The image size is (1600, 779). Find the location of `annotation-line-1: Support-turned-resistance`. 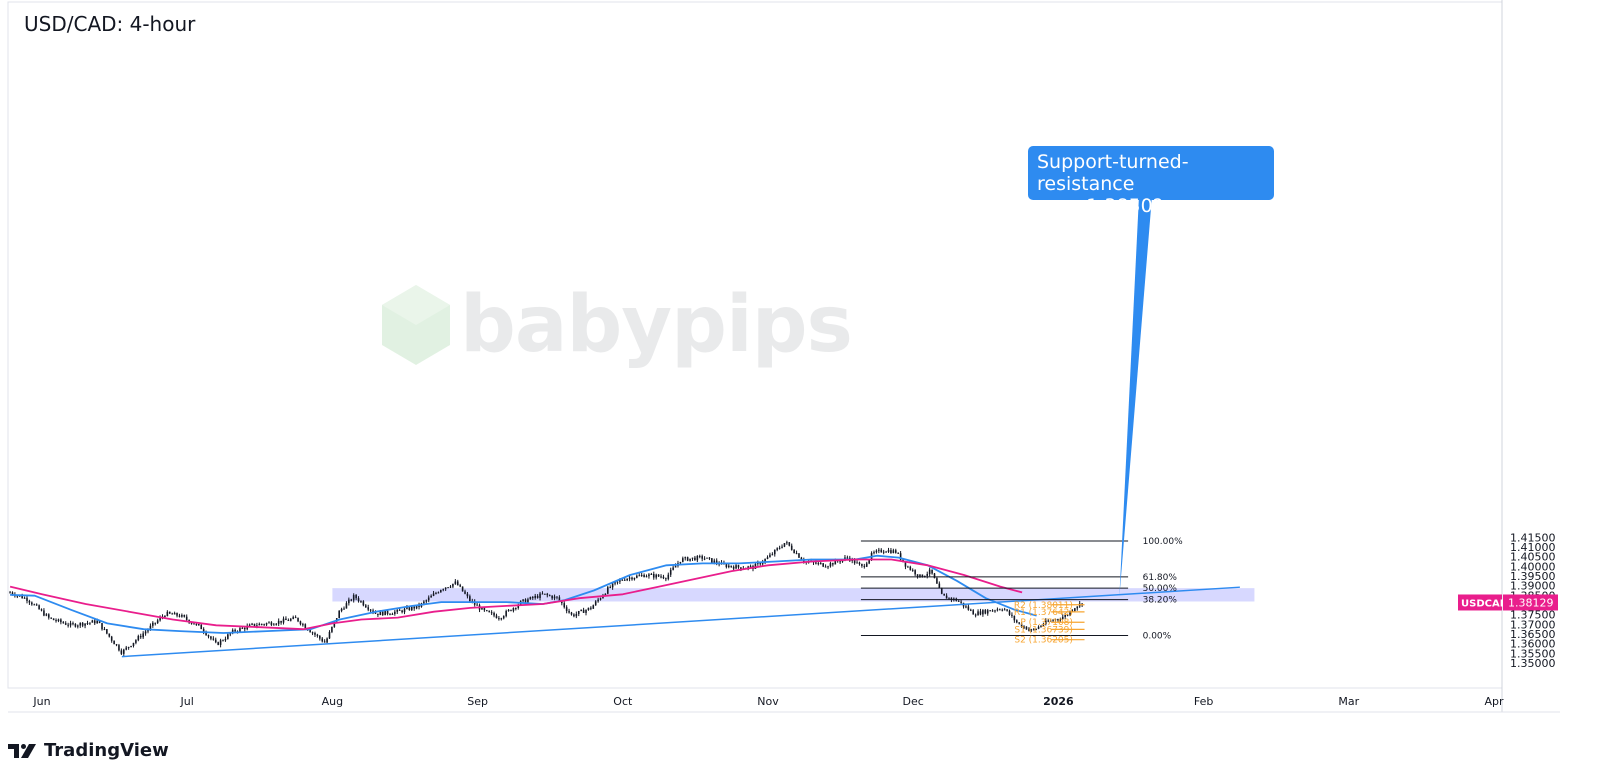

annotation-line-1: Support-turned-resistance is located at coordinates (1113, 173).